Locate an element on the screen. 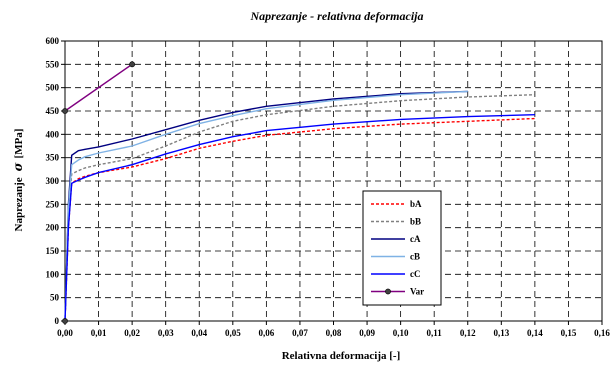  x-tick-label: 0,12 is located at coordinates (468, 333).